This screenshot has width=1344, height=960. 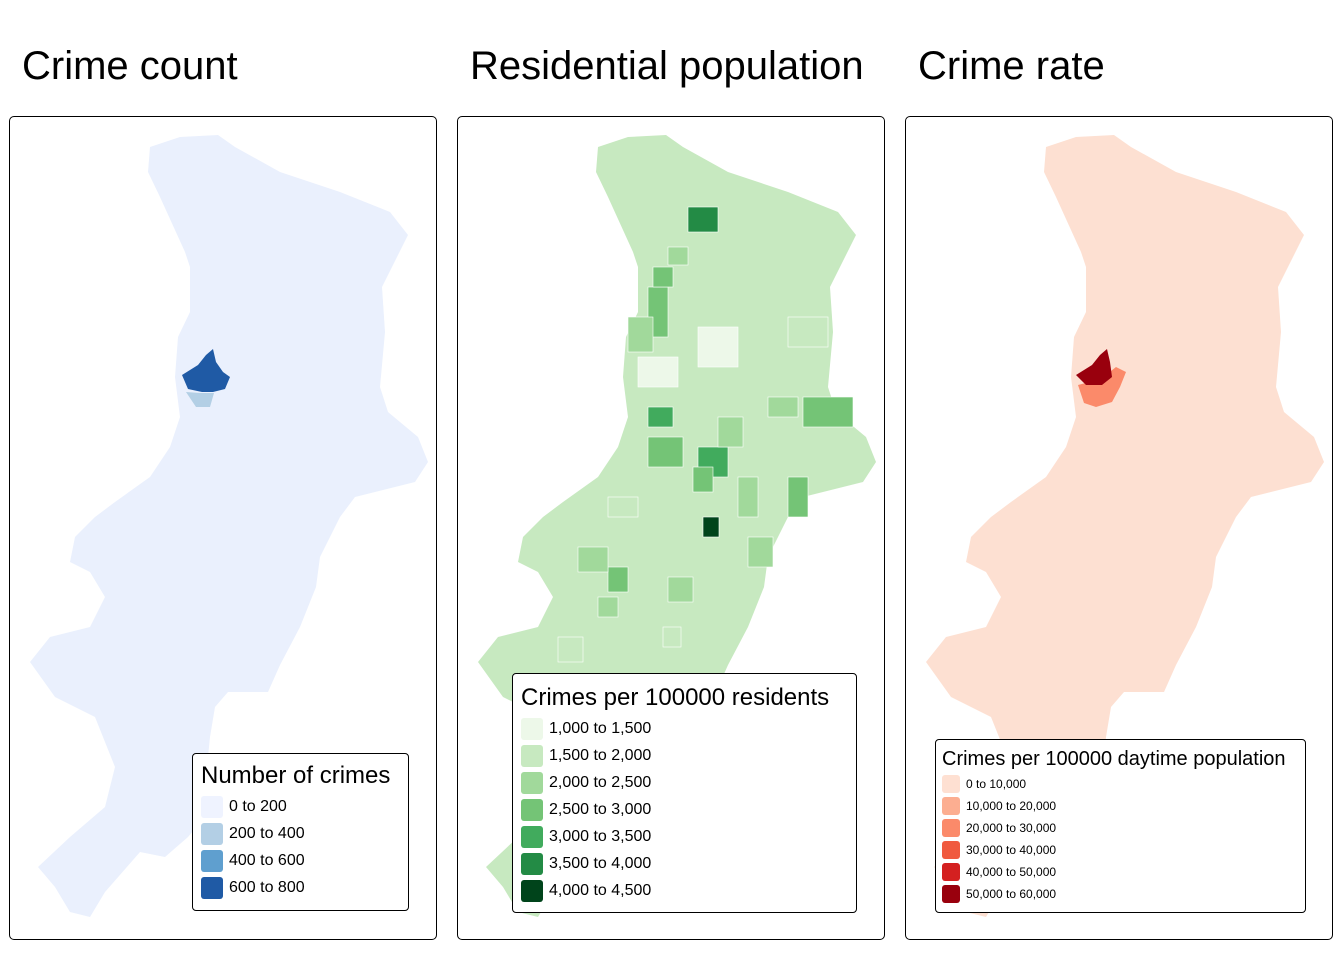 I want to click on legend-label: 0 to 10,000, so click(x=996, y=784).